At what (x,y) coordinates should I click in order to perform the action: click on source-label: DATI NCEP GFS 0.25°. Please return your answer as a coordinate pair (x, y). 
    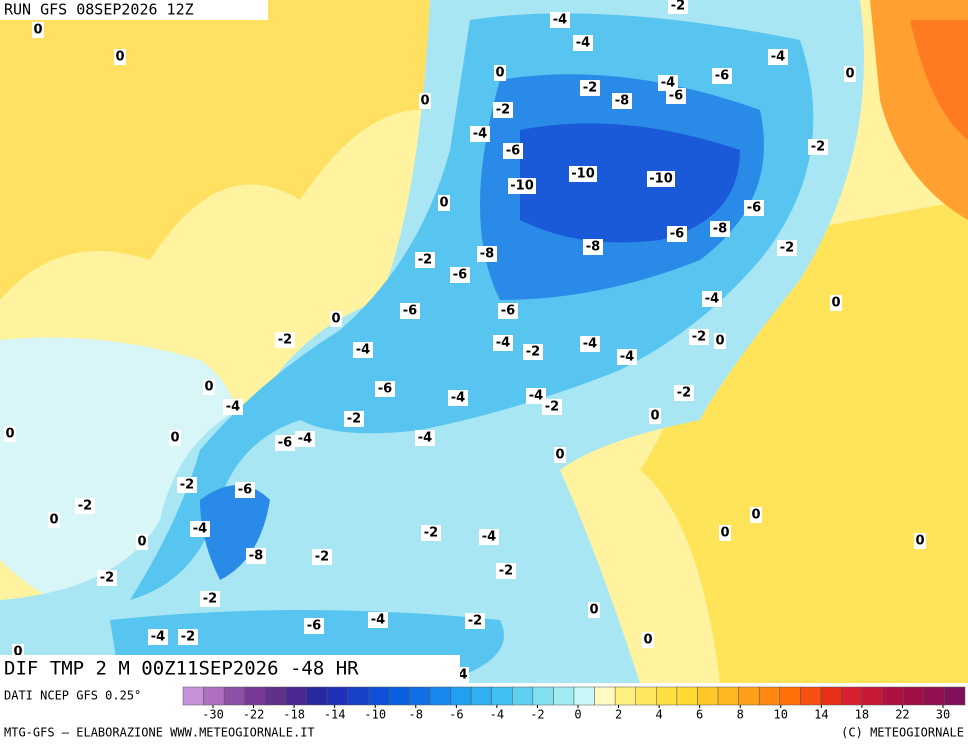
    Looking at the image, I should click on (72, 696).